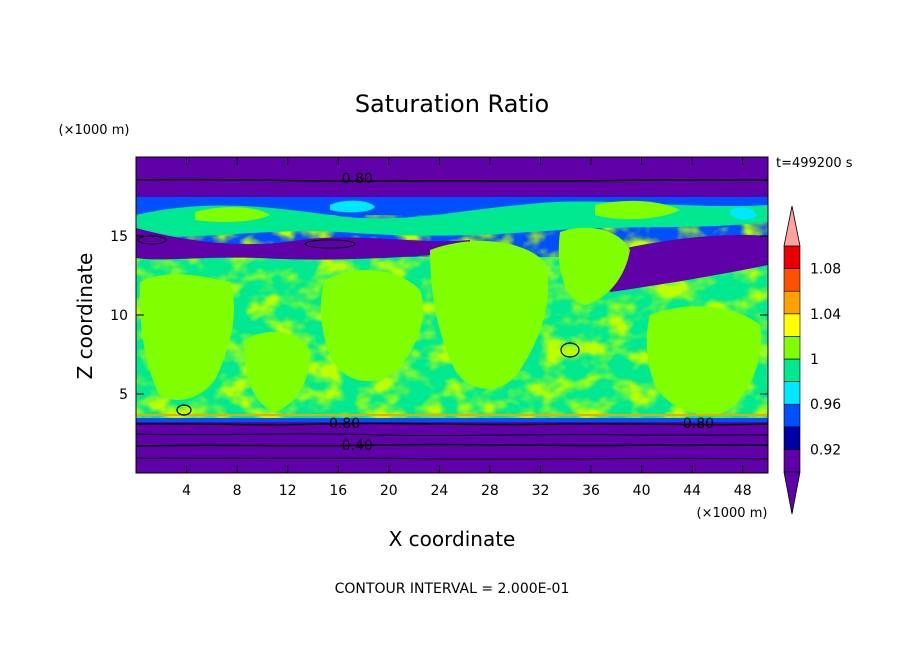  Describe the element at coordinates (288, 491) in the screenshot. I see `x-tick-label: 12` at that location.